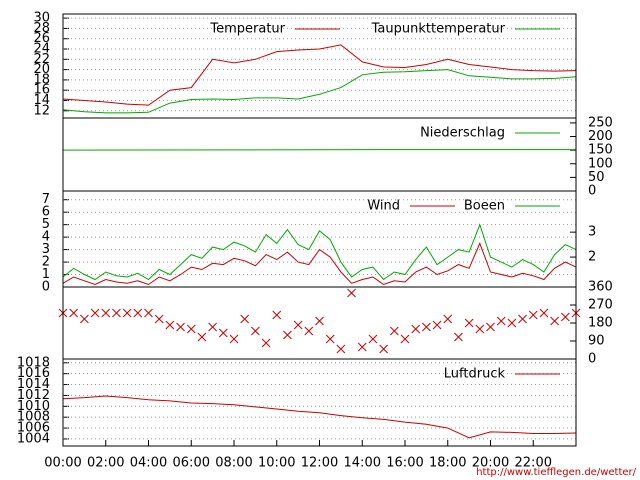 This screenshot has width=640, height=480. I want to click on y-tick-label: 1018, so click(33, 362).